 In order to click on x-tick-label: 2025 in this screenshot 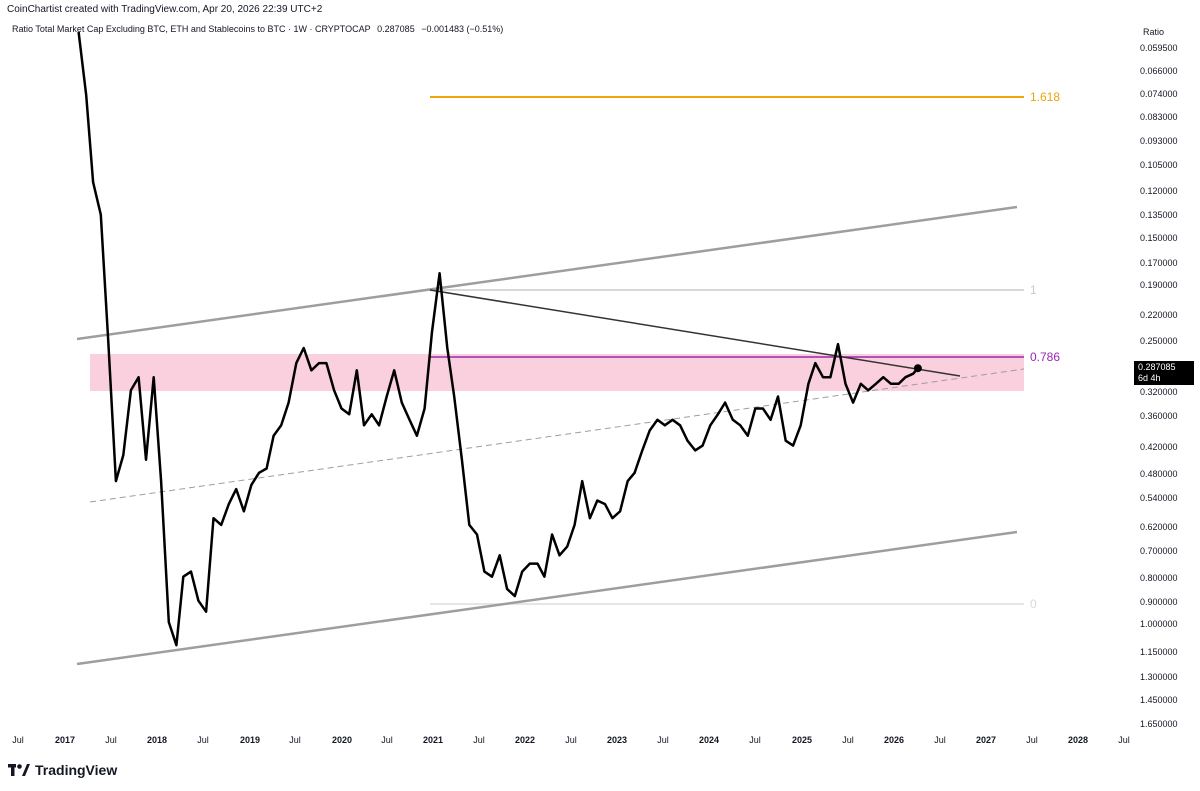, I will do `click(802, 740)`.